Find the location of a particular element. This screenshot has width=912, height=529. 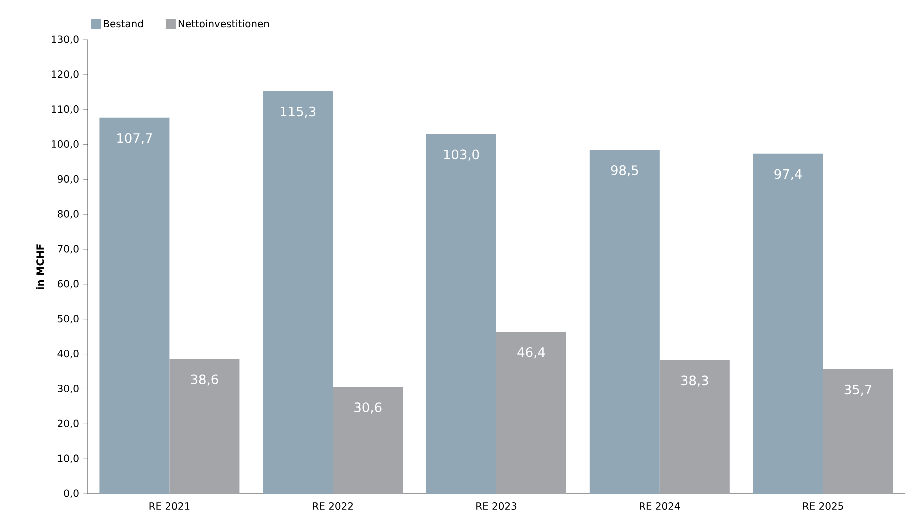

y-tick-label: 100,0 is located at coordinates (65, 145).